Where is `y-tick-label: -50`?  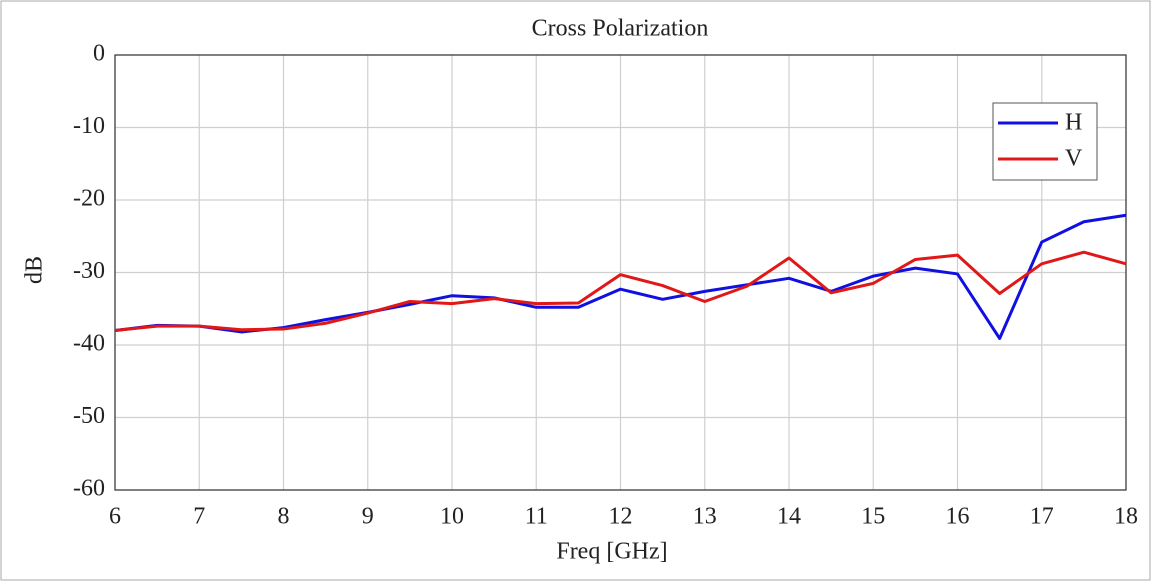 y-tick-label: -50 is located at coordinates (89, 416).